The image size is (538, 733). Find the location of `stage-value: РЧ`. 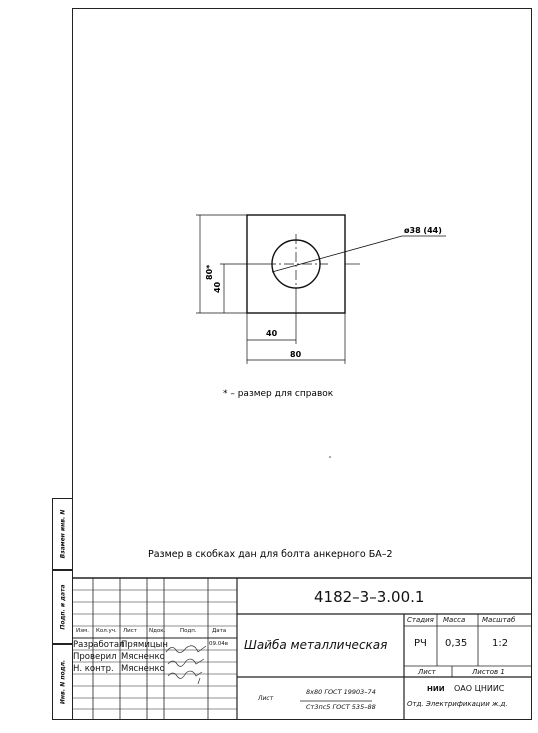

stage-value: РЧ is located at coordinates (420, 643).